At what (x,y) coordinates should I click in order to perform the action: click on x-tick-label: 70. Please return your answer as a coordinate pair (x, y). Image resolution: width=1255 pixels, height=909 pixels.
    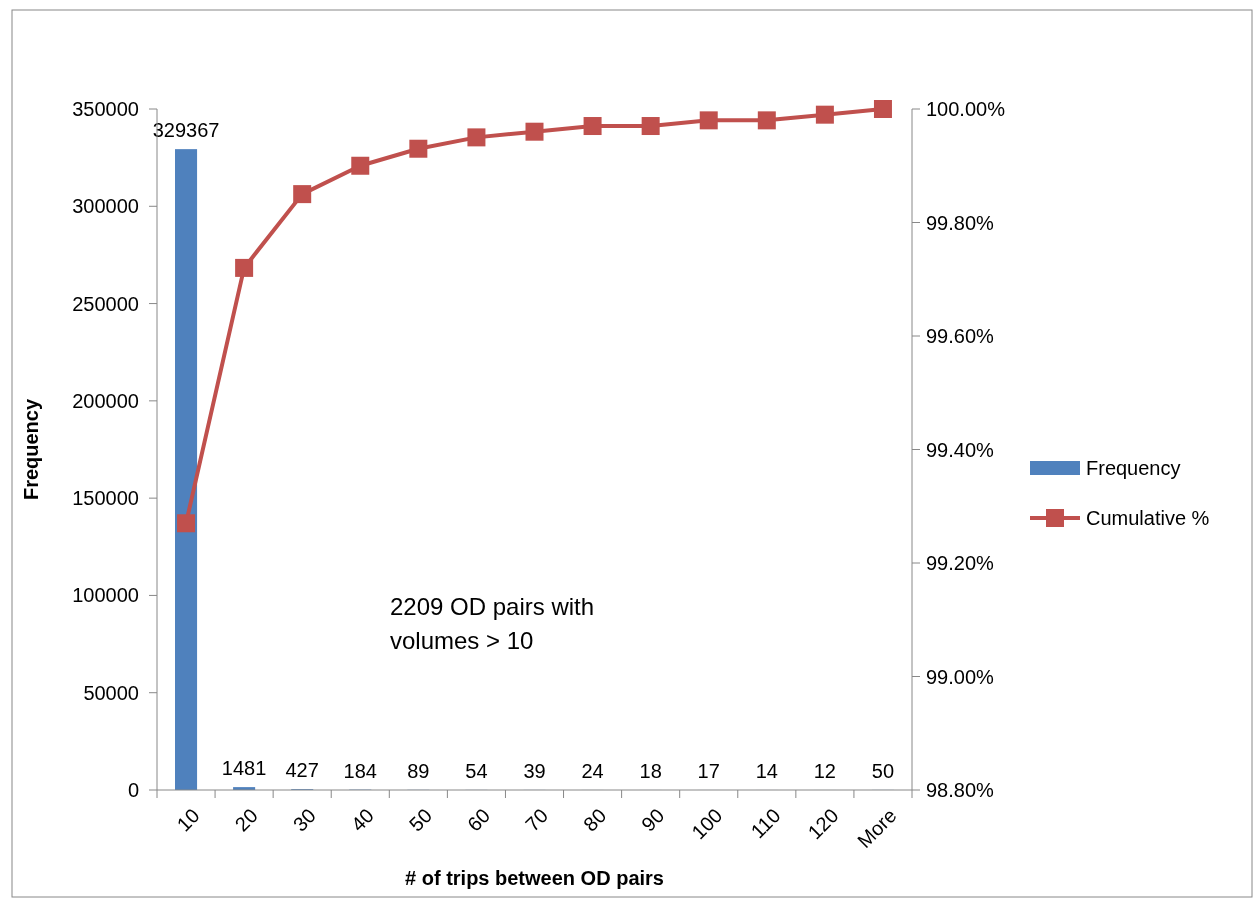
    Looking at the image, I should click on (536, 820).